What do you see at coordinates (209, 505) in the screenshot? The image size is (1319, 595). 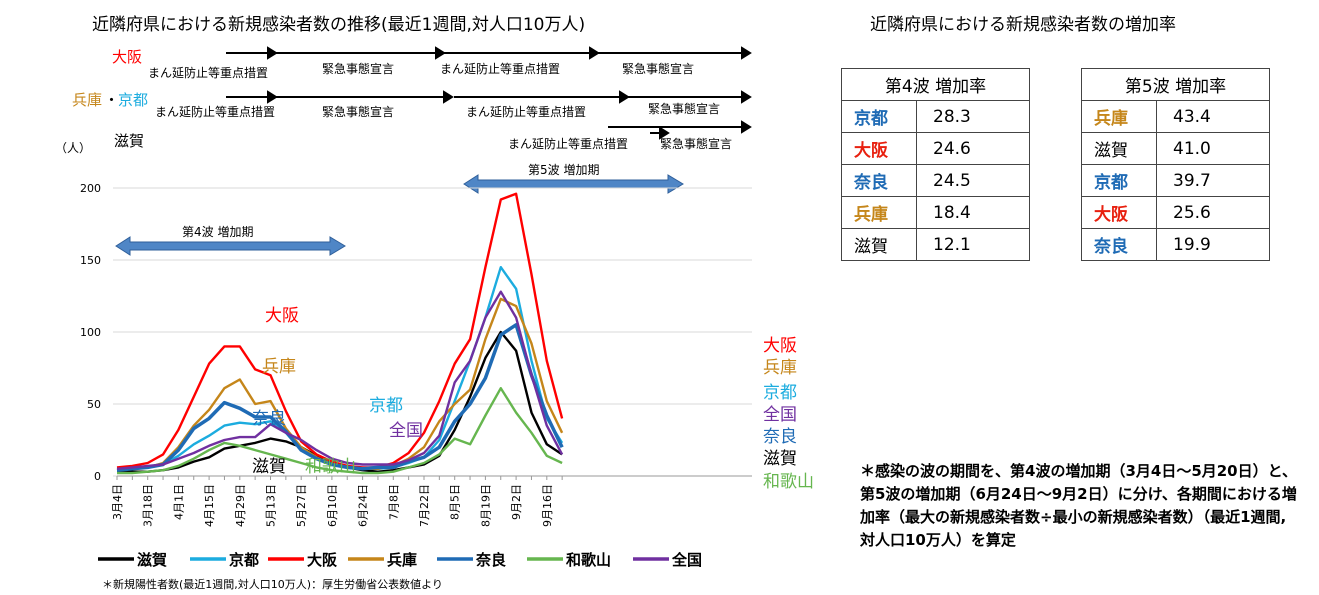 I see `x-tick-label: 4月15日` at bounding box center [209, 505].